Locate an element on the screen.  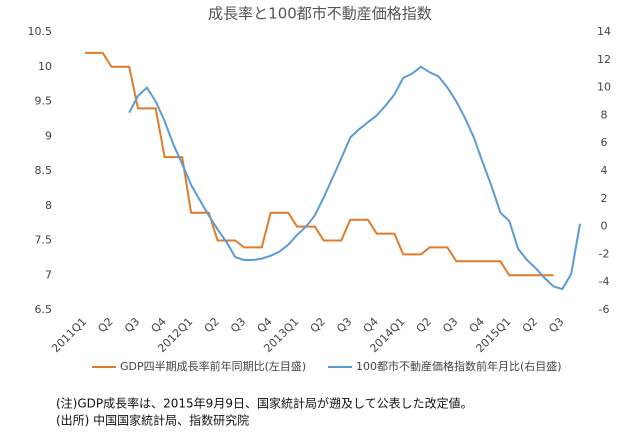
y-tick-label: 7.5 is located at coordinates (44, 240).